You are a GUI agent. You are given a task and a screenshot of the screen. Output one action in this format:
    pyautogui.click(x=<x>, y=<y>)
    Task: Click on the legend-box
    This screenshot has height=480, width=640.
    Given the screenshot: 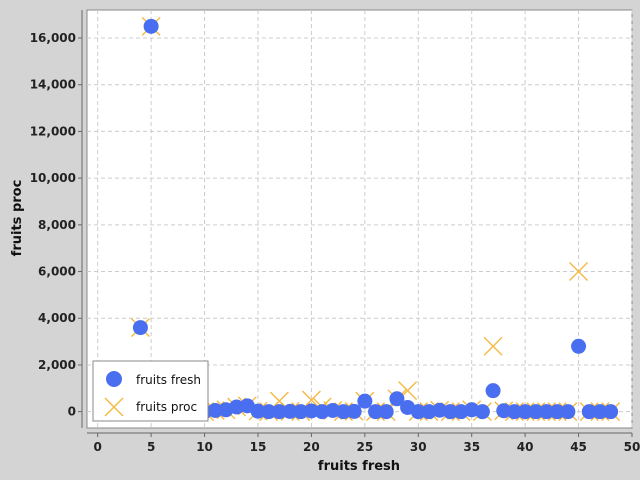 What is the action you would take?
    pyautogui.click(x=150, y=391)
    